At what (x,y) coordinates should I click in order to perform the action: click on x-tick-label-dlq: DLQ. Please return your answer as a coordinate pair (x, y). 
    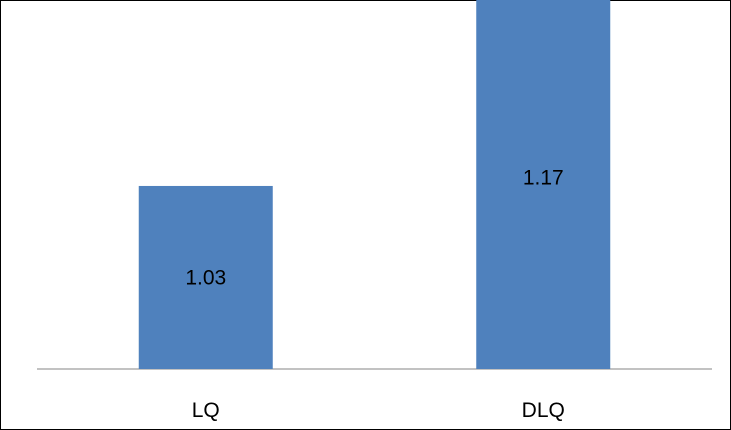
    Looking at the image, I should click on (543, 410).